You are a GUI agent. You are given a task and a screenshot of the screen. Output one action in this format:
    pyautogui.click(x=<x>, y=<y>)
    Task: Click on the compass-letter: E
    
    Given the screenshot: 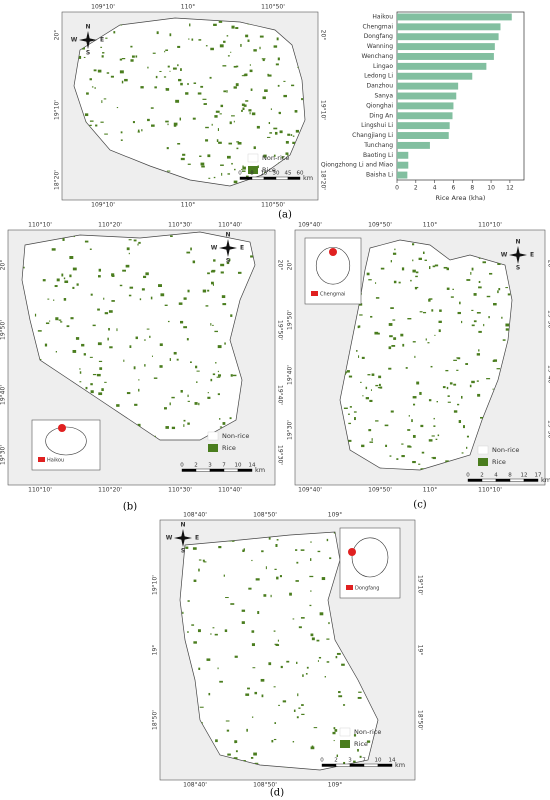 What is the action you would take?
    pyautogui.click(x=532, y=255)
    